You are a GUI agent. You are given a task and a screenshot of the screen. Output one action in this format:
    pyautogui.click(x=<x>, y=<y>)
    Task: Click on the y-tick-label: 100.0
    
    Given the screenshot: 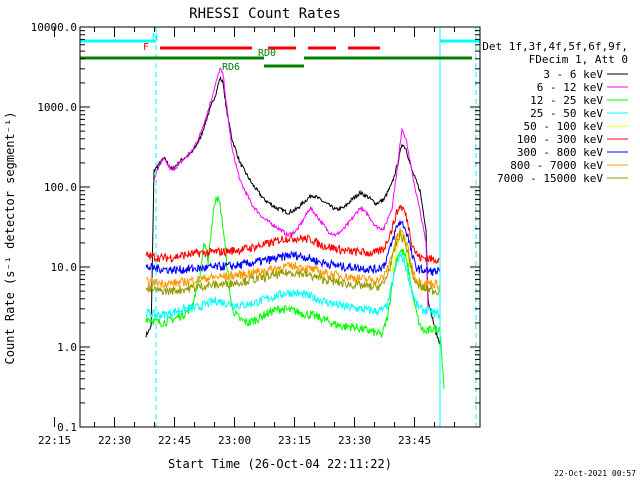 What is the action you would take?
    pyautogui.click(x=60, y=187)
    